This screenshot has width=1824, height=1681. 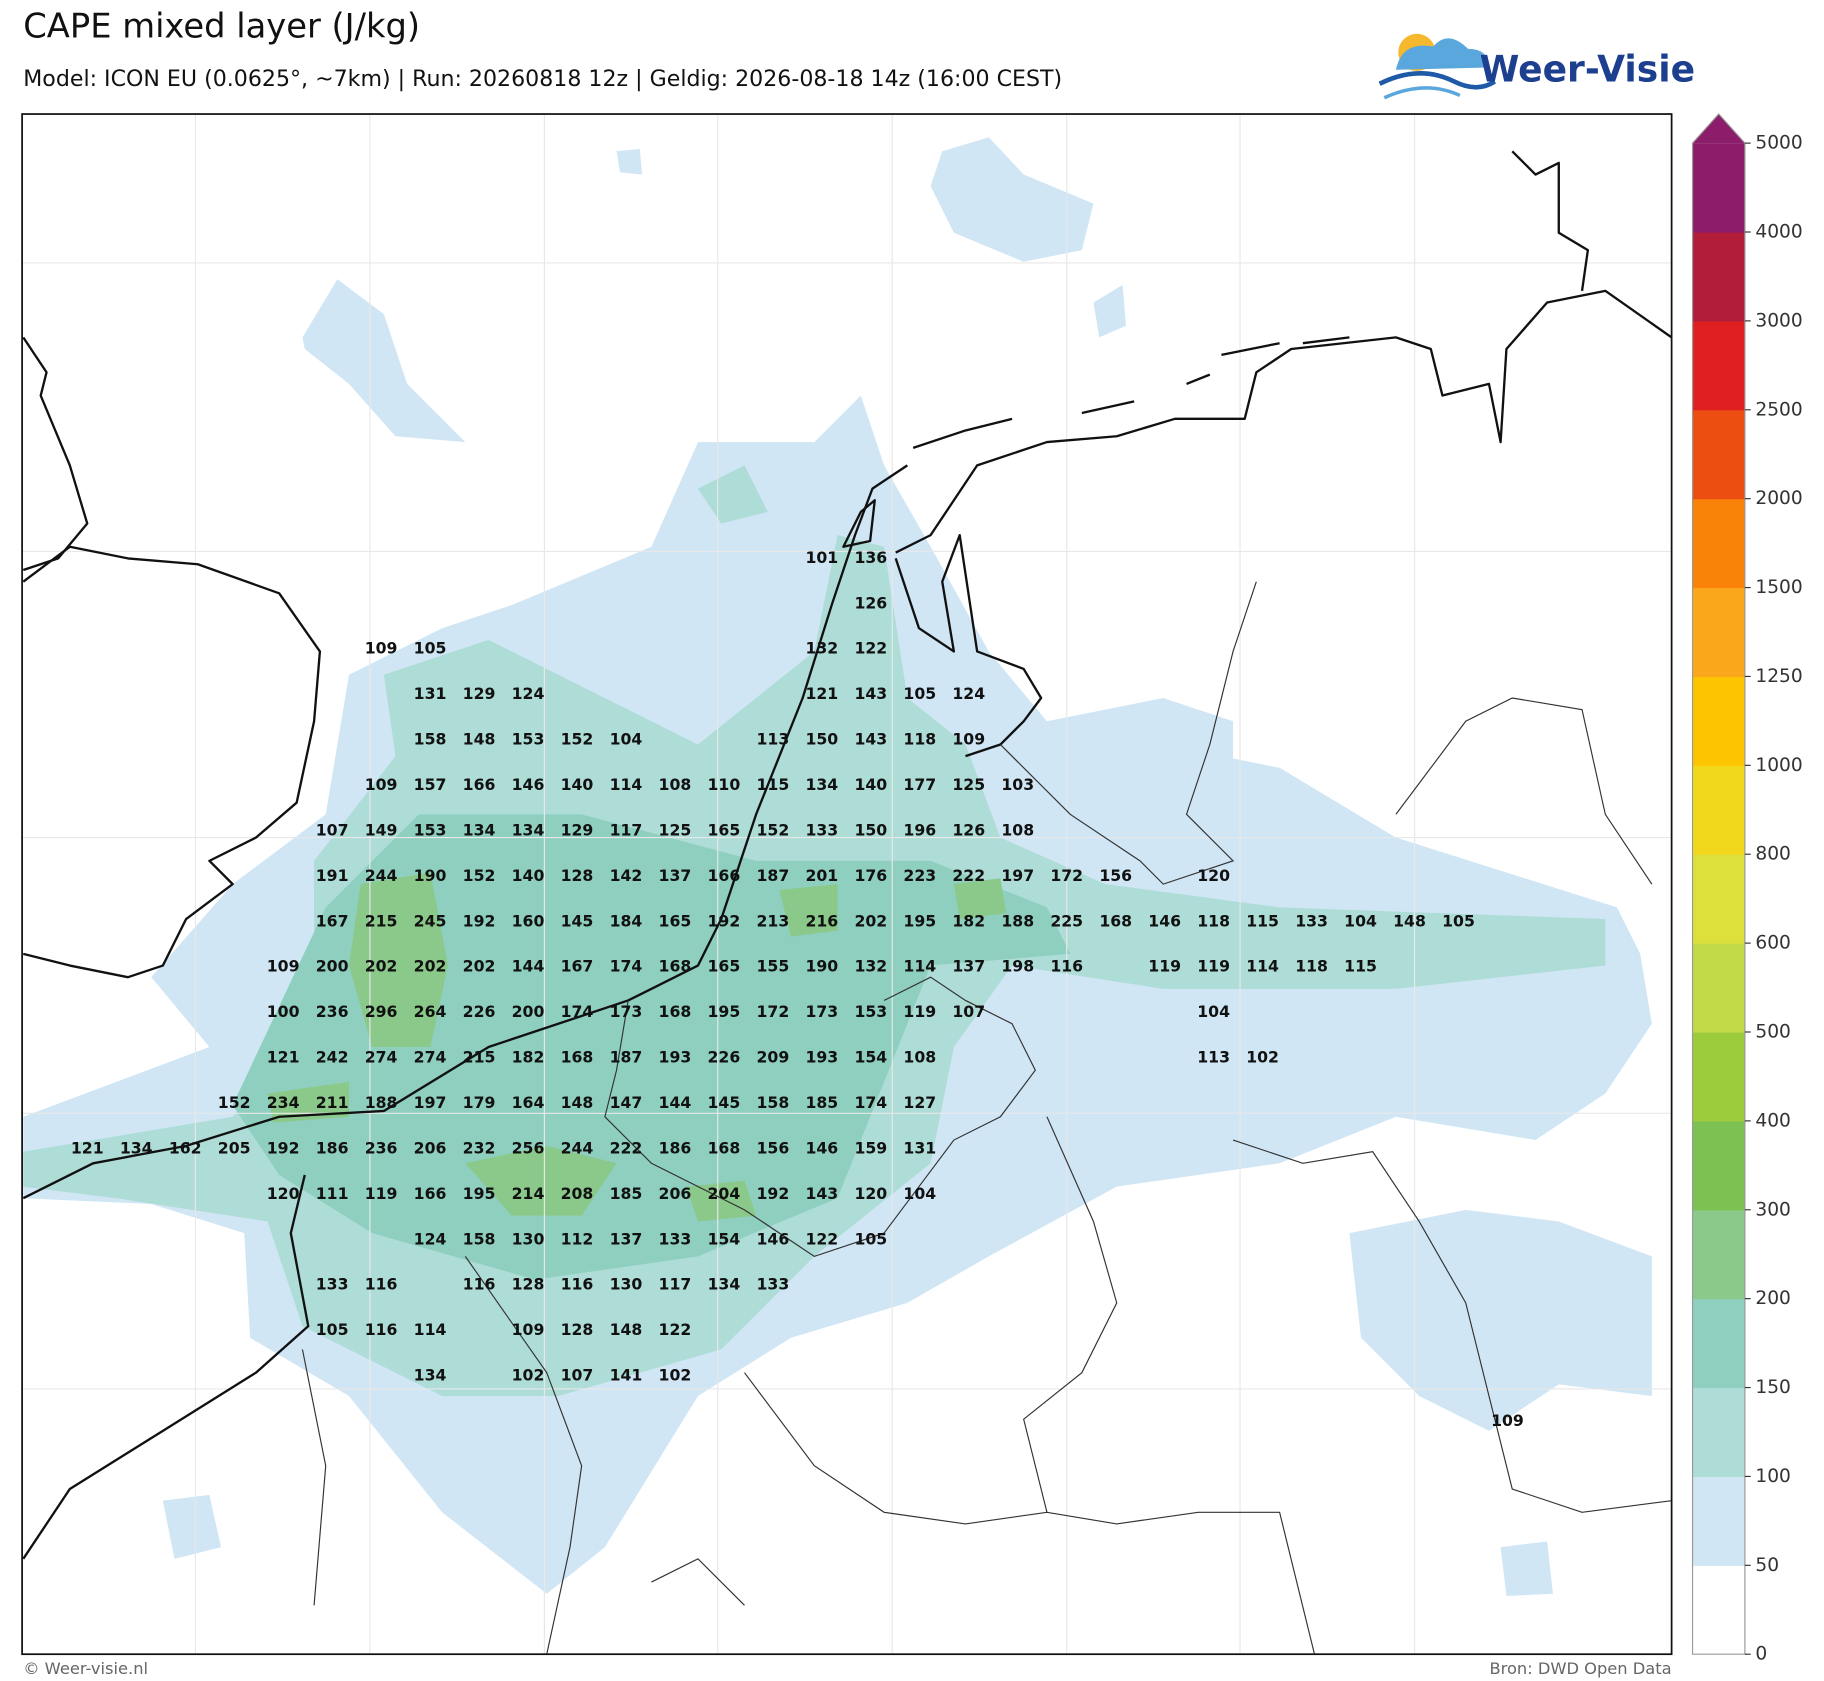 What do you see at coordinates (1773, 854) in the screenshot?
I see `colorbar-tick-label: 800` at bounding box center [1773, 854].